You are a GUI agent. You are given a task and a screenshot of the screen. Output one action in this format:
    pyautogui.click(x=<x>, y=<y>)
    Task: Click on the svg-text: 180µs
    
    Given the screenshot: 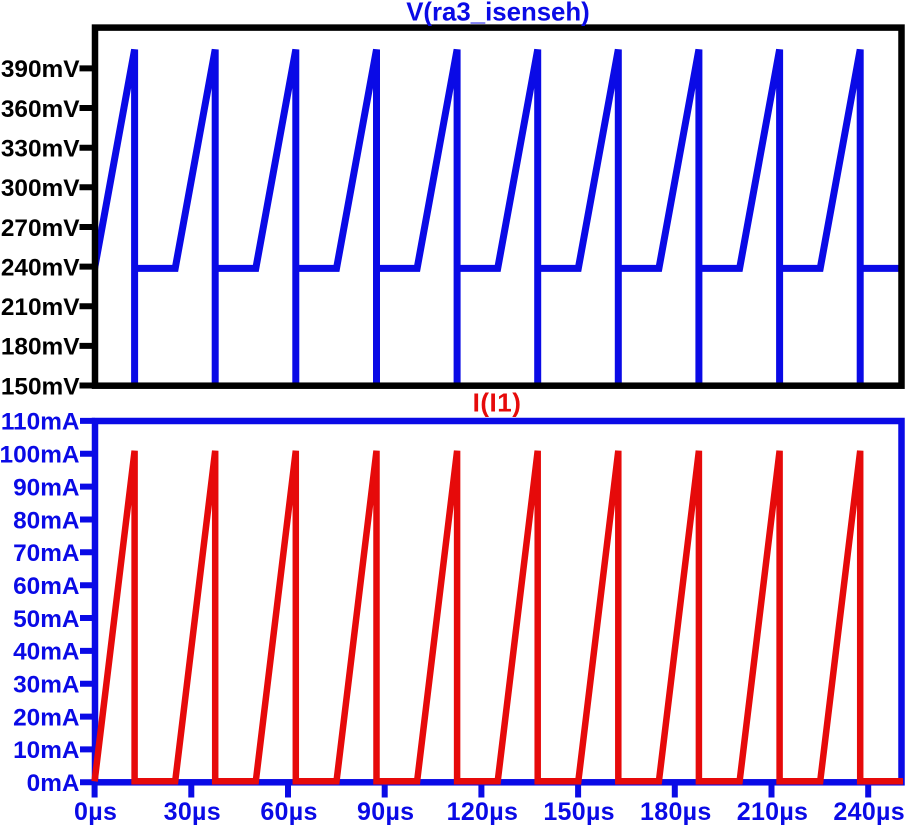 What is the action you would take?
    pyautogui.click(x=676, y=812)
    